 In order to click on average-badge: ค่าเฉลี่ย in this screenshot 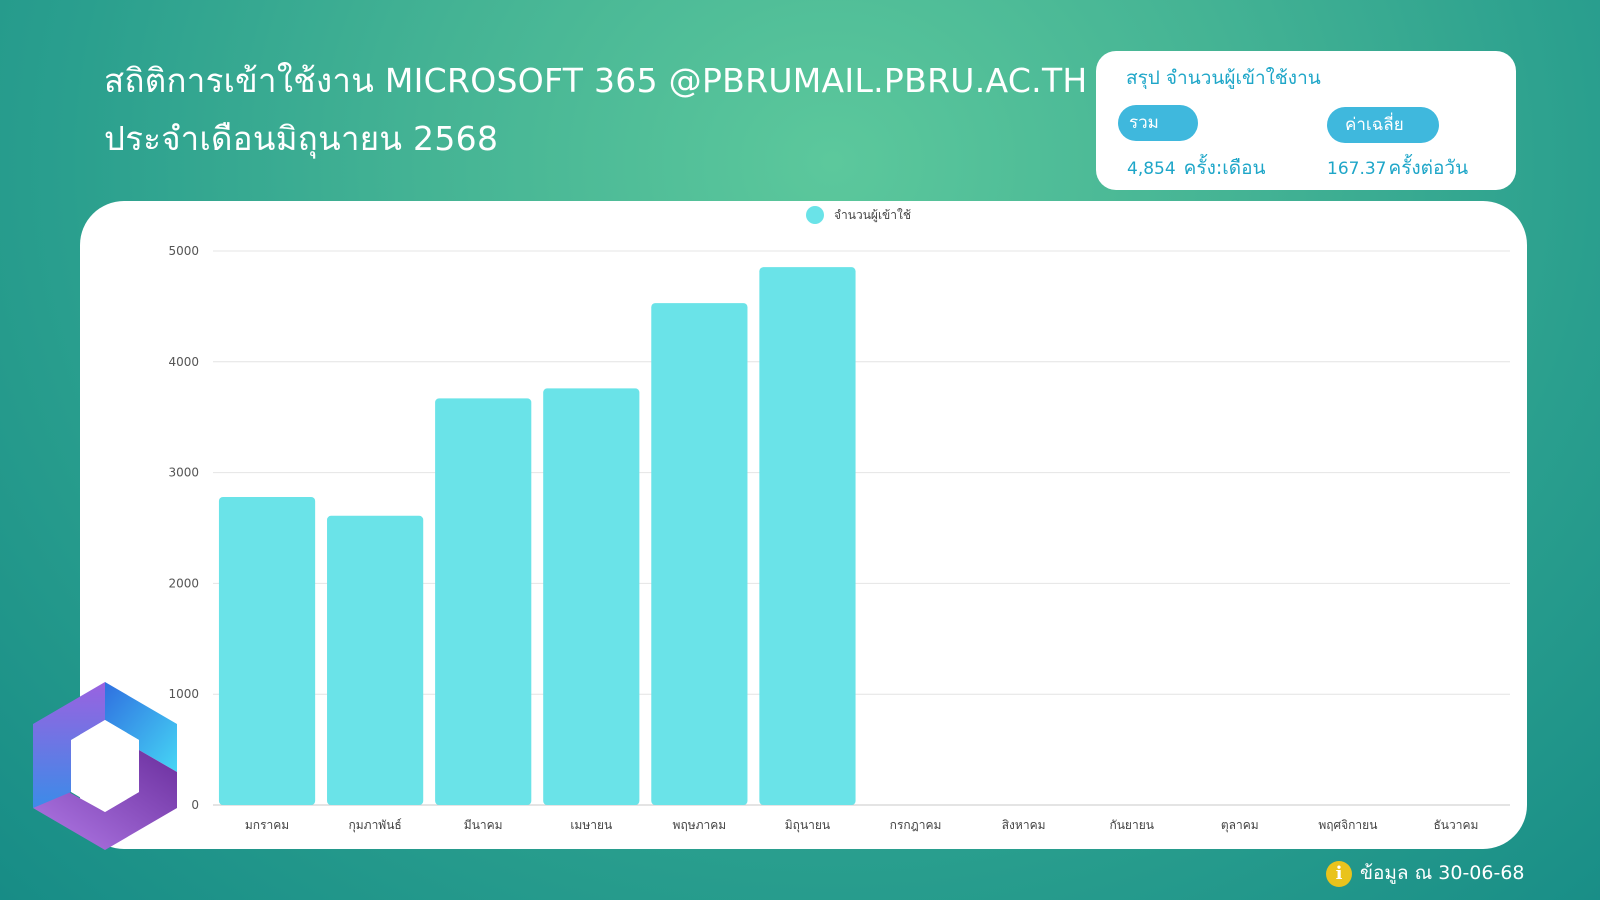, I will do `click(1383, 125)`.